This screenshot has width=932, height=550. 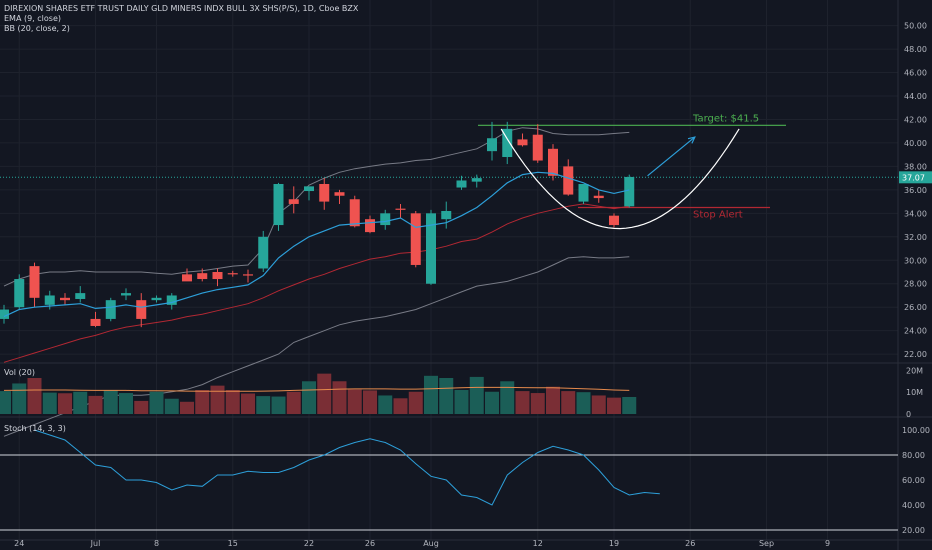 What do you see at coordinates (671, 156) in the screenshot?
I see `projection-arrow-line` at bounding box center [671, 156].